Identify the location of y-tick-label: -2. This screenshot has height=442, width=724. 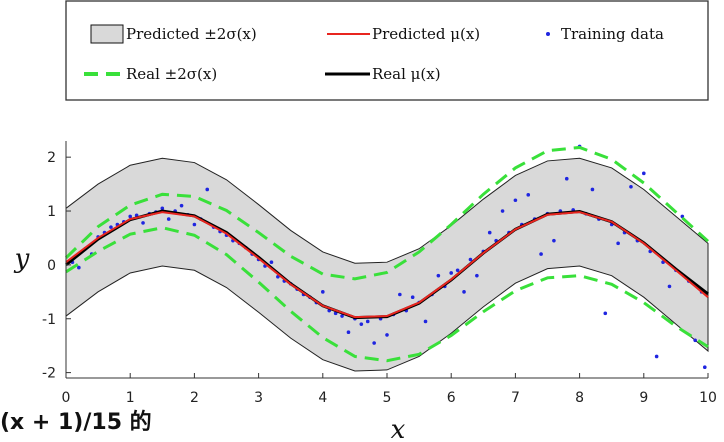
(49, 374).